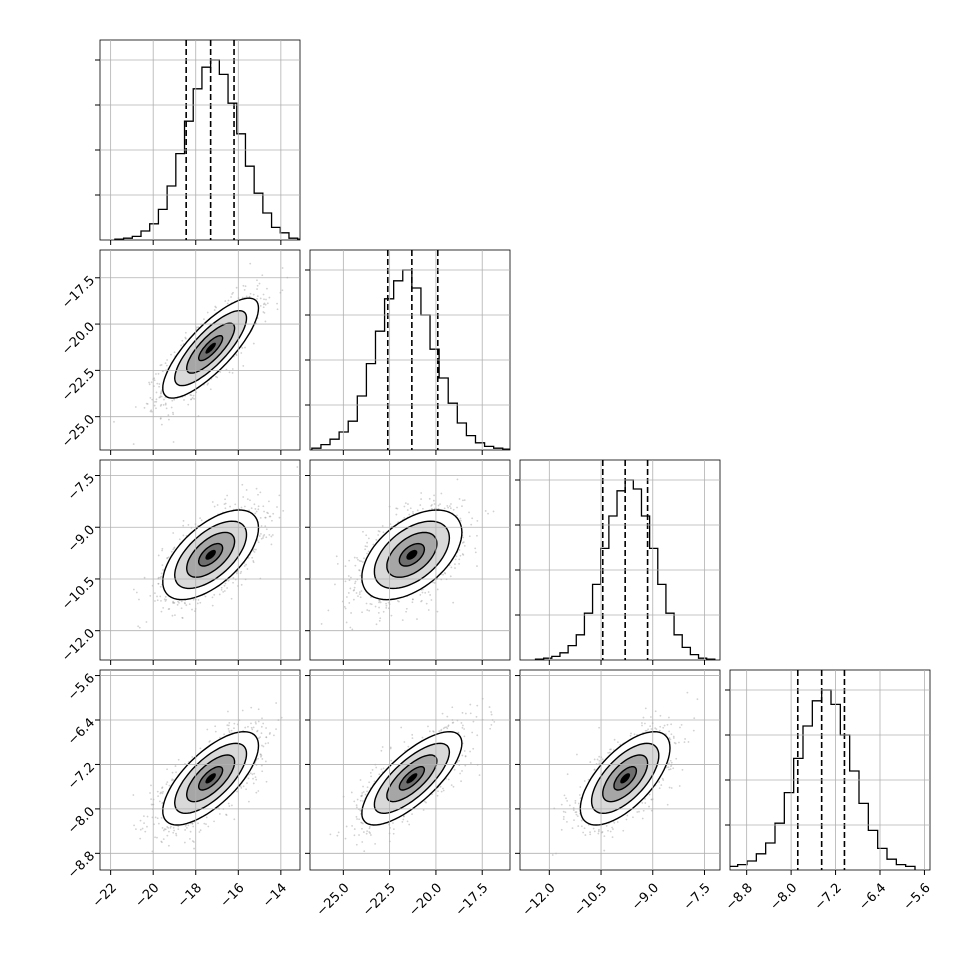 The width and height of the screenshot is (970, 970). Describe the element at coordinates (78, 339) in the screenshot. I see `y-tick-label: −20.0` at that location.